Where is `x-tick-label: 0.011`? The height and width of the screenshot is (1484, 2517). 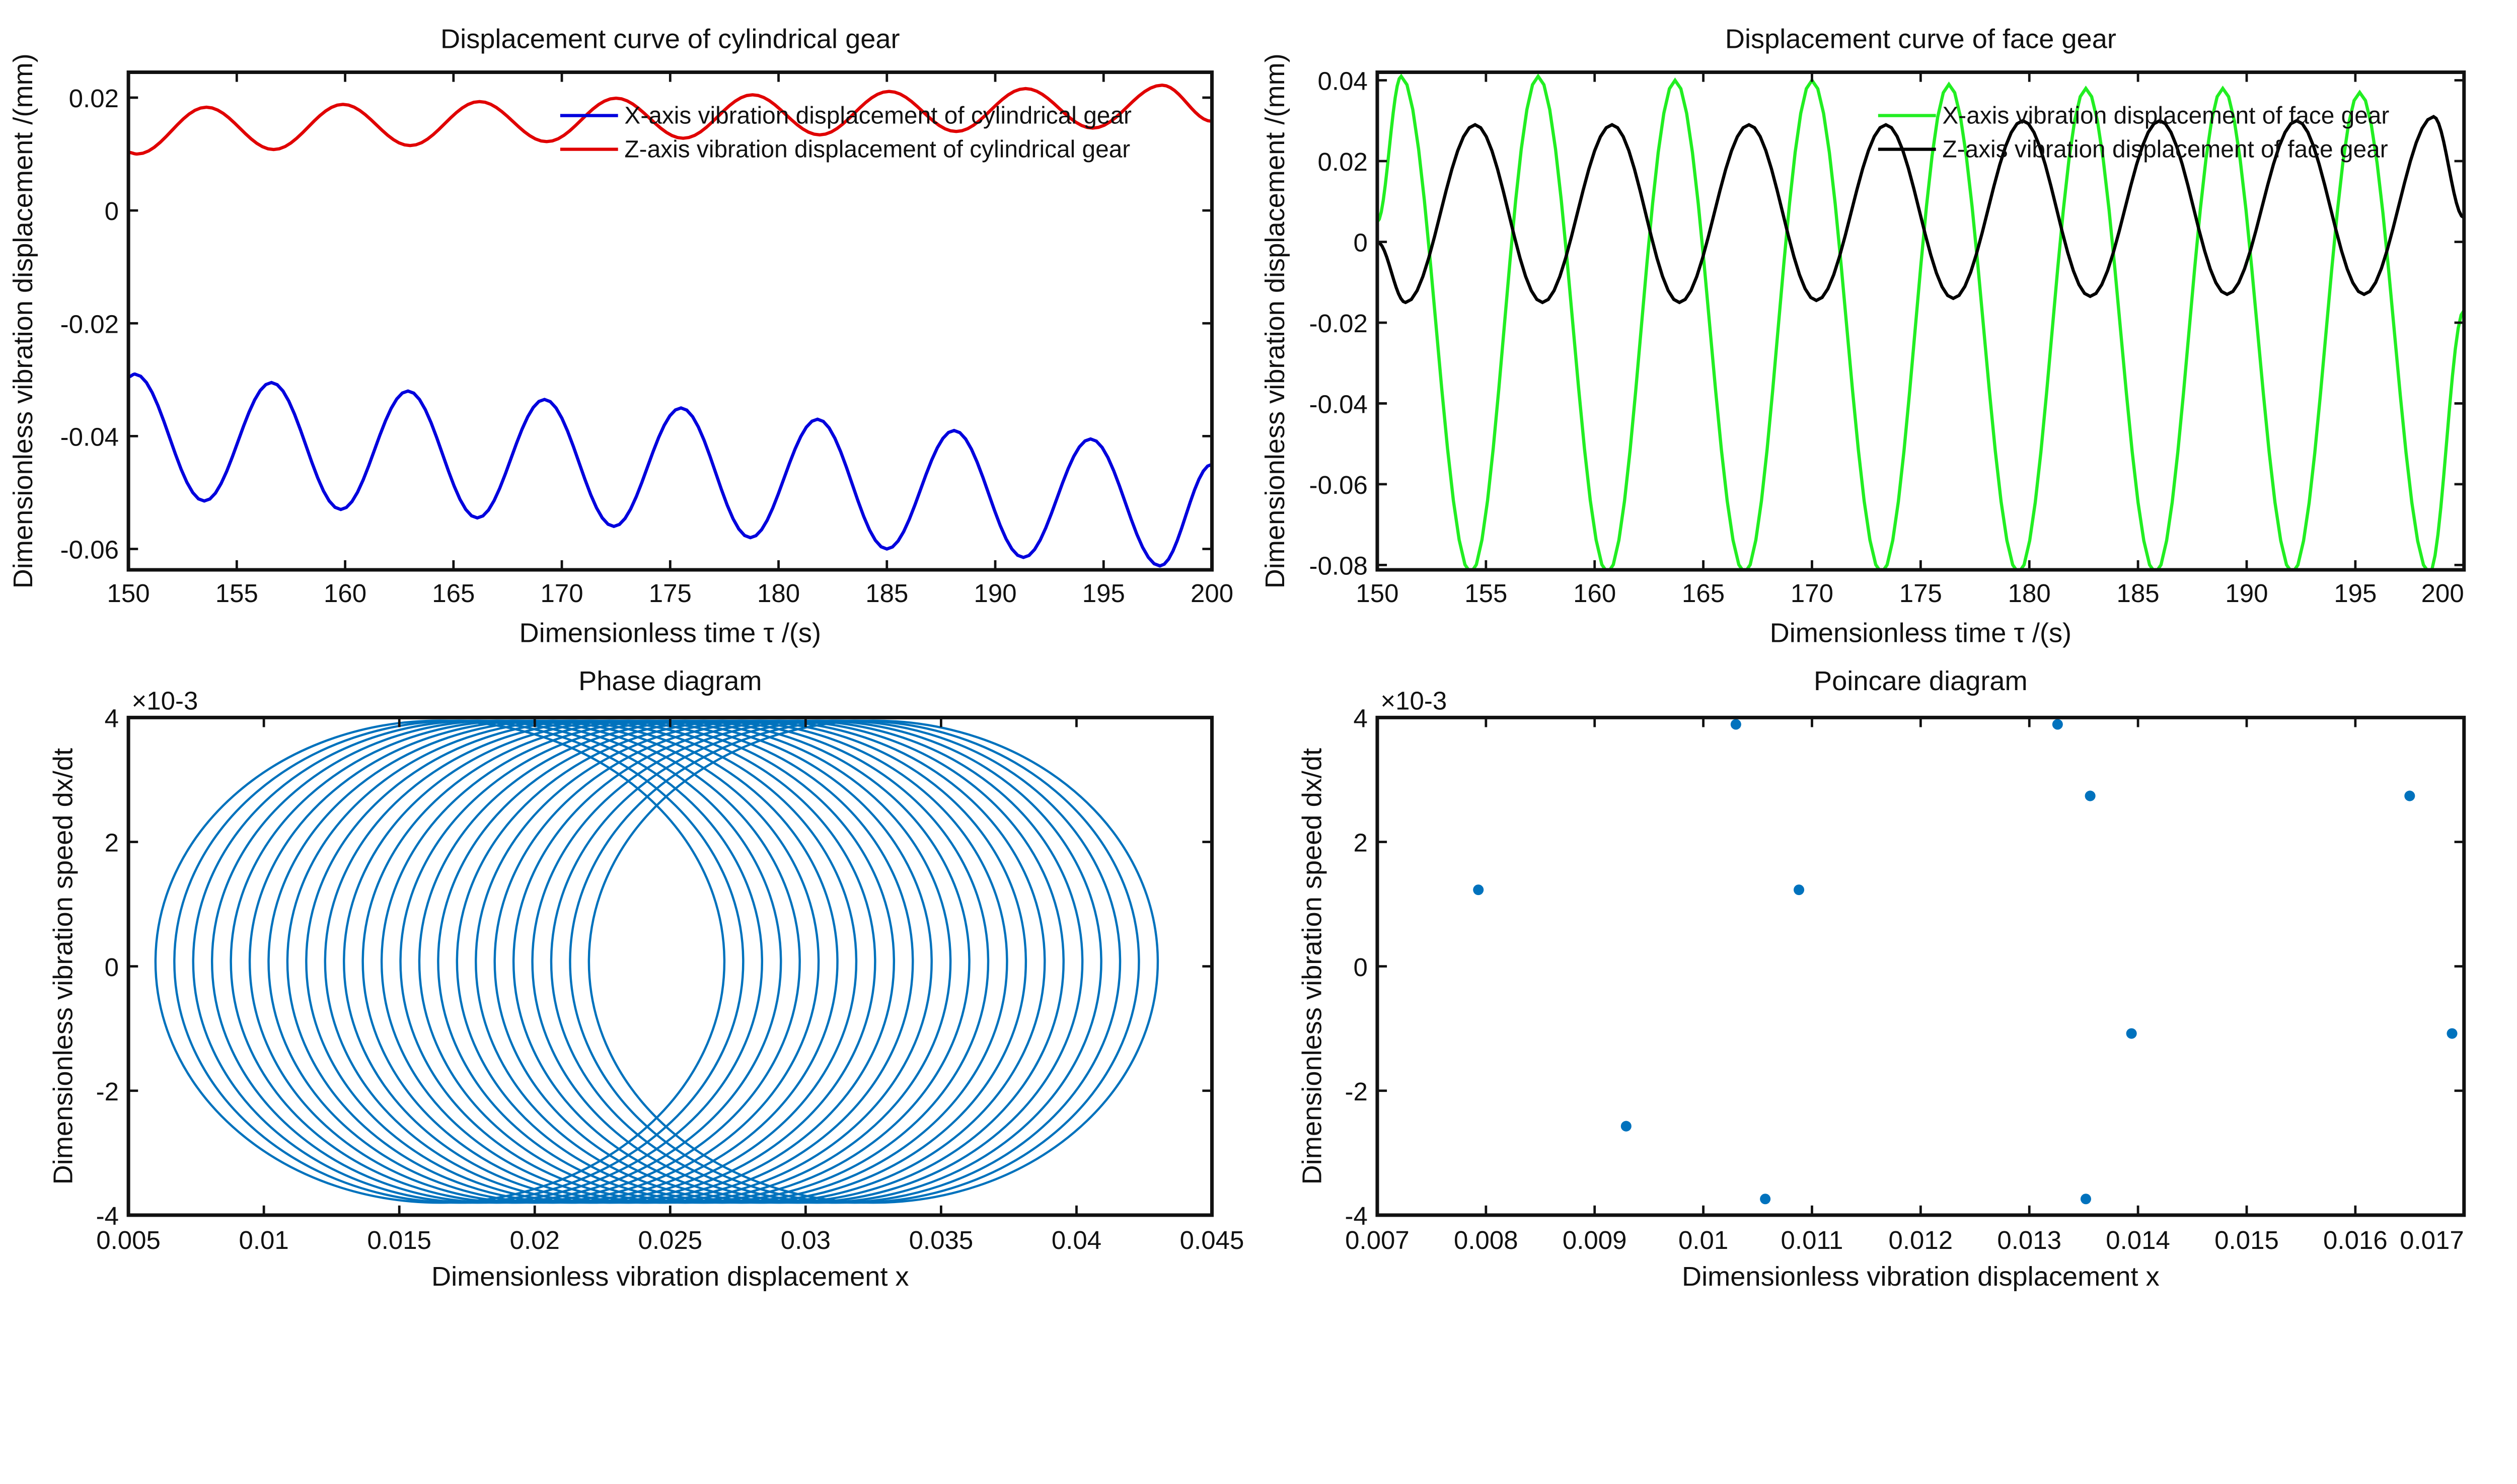
x-tick-label: 0.011 is located at coordinates (1812, 1240).